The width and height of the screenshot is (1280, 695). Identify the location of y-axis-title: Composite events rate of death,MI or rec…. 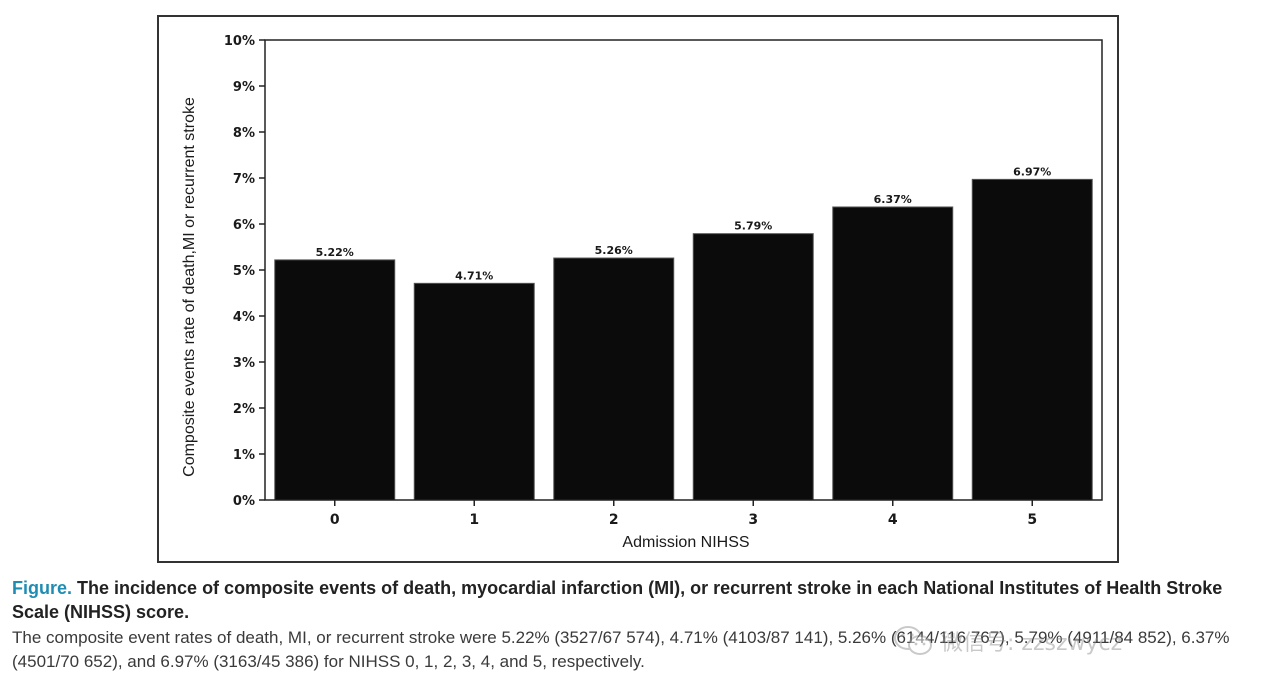
(189, 287).